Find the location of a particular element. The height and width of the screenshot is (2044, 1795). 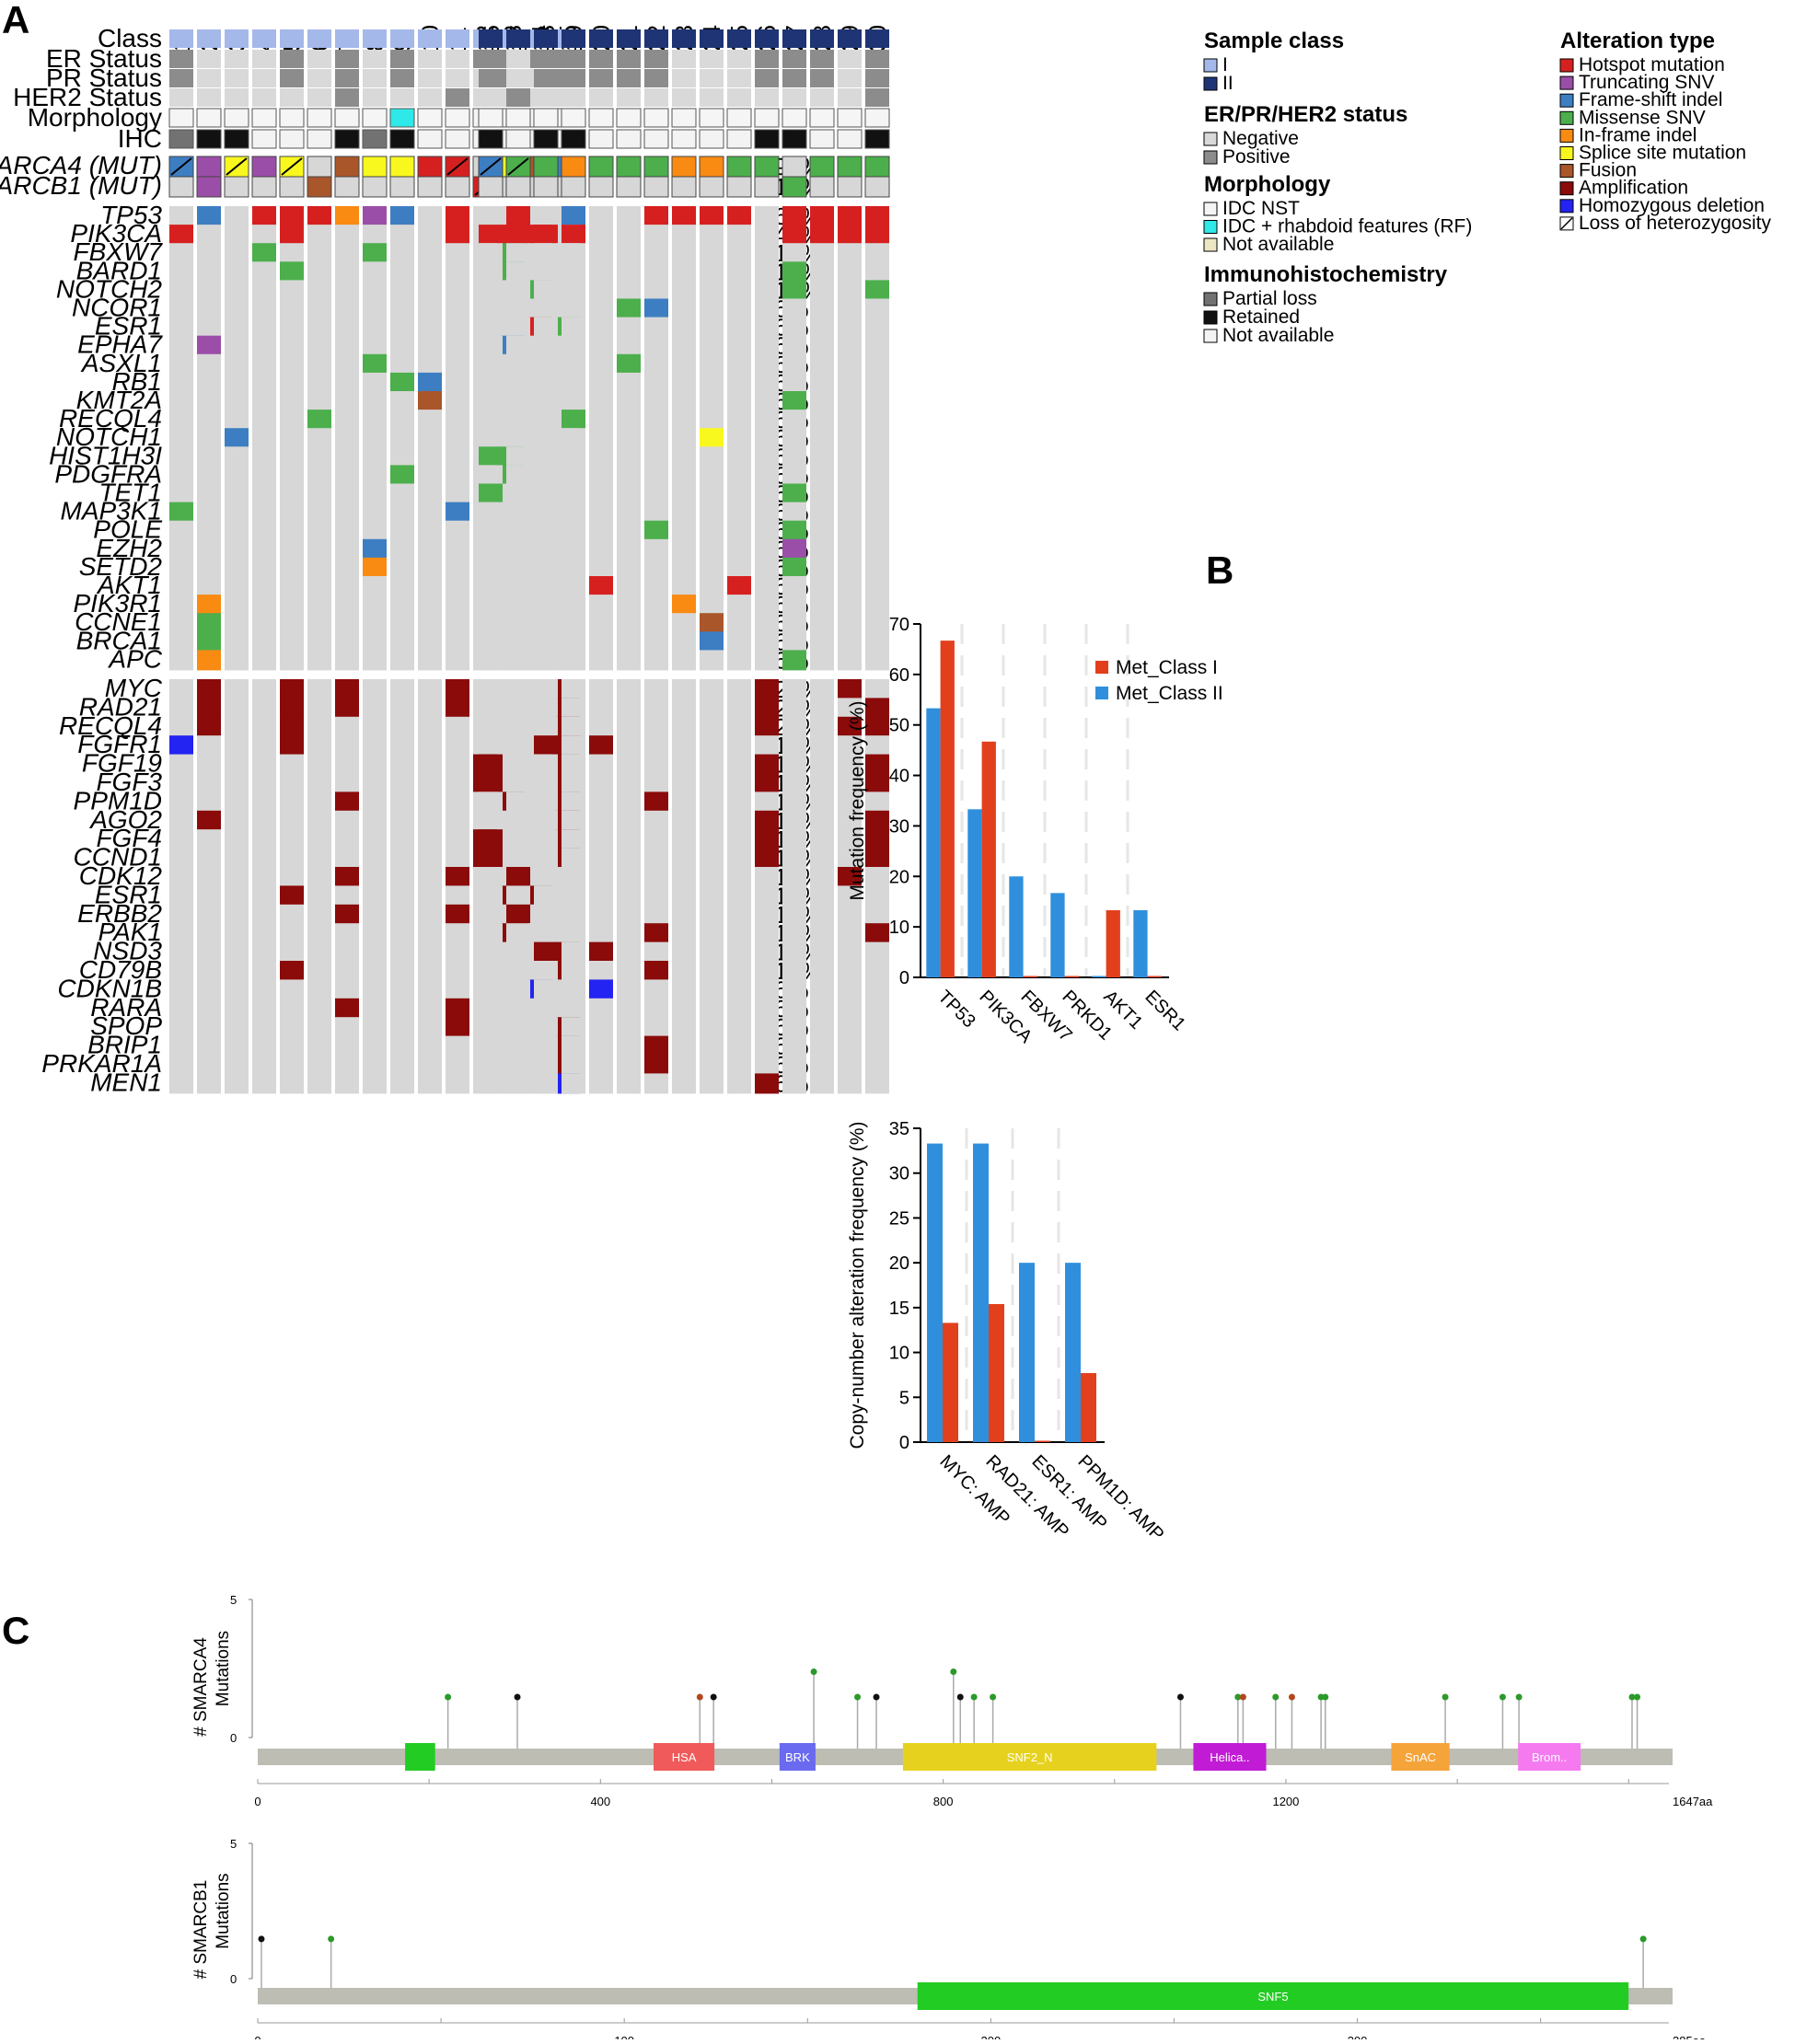

gene-label: CD79B is located at coordinates (121, 969).